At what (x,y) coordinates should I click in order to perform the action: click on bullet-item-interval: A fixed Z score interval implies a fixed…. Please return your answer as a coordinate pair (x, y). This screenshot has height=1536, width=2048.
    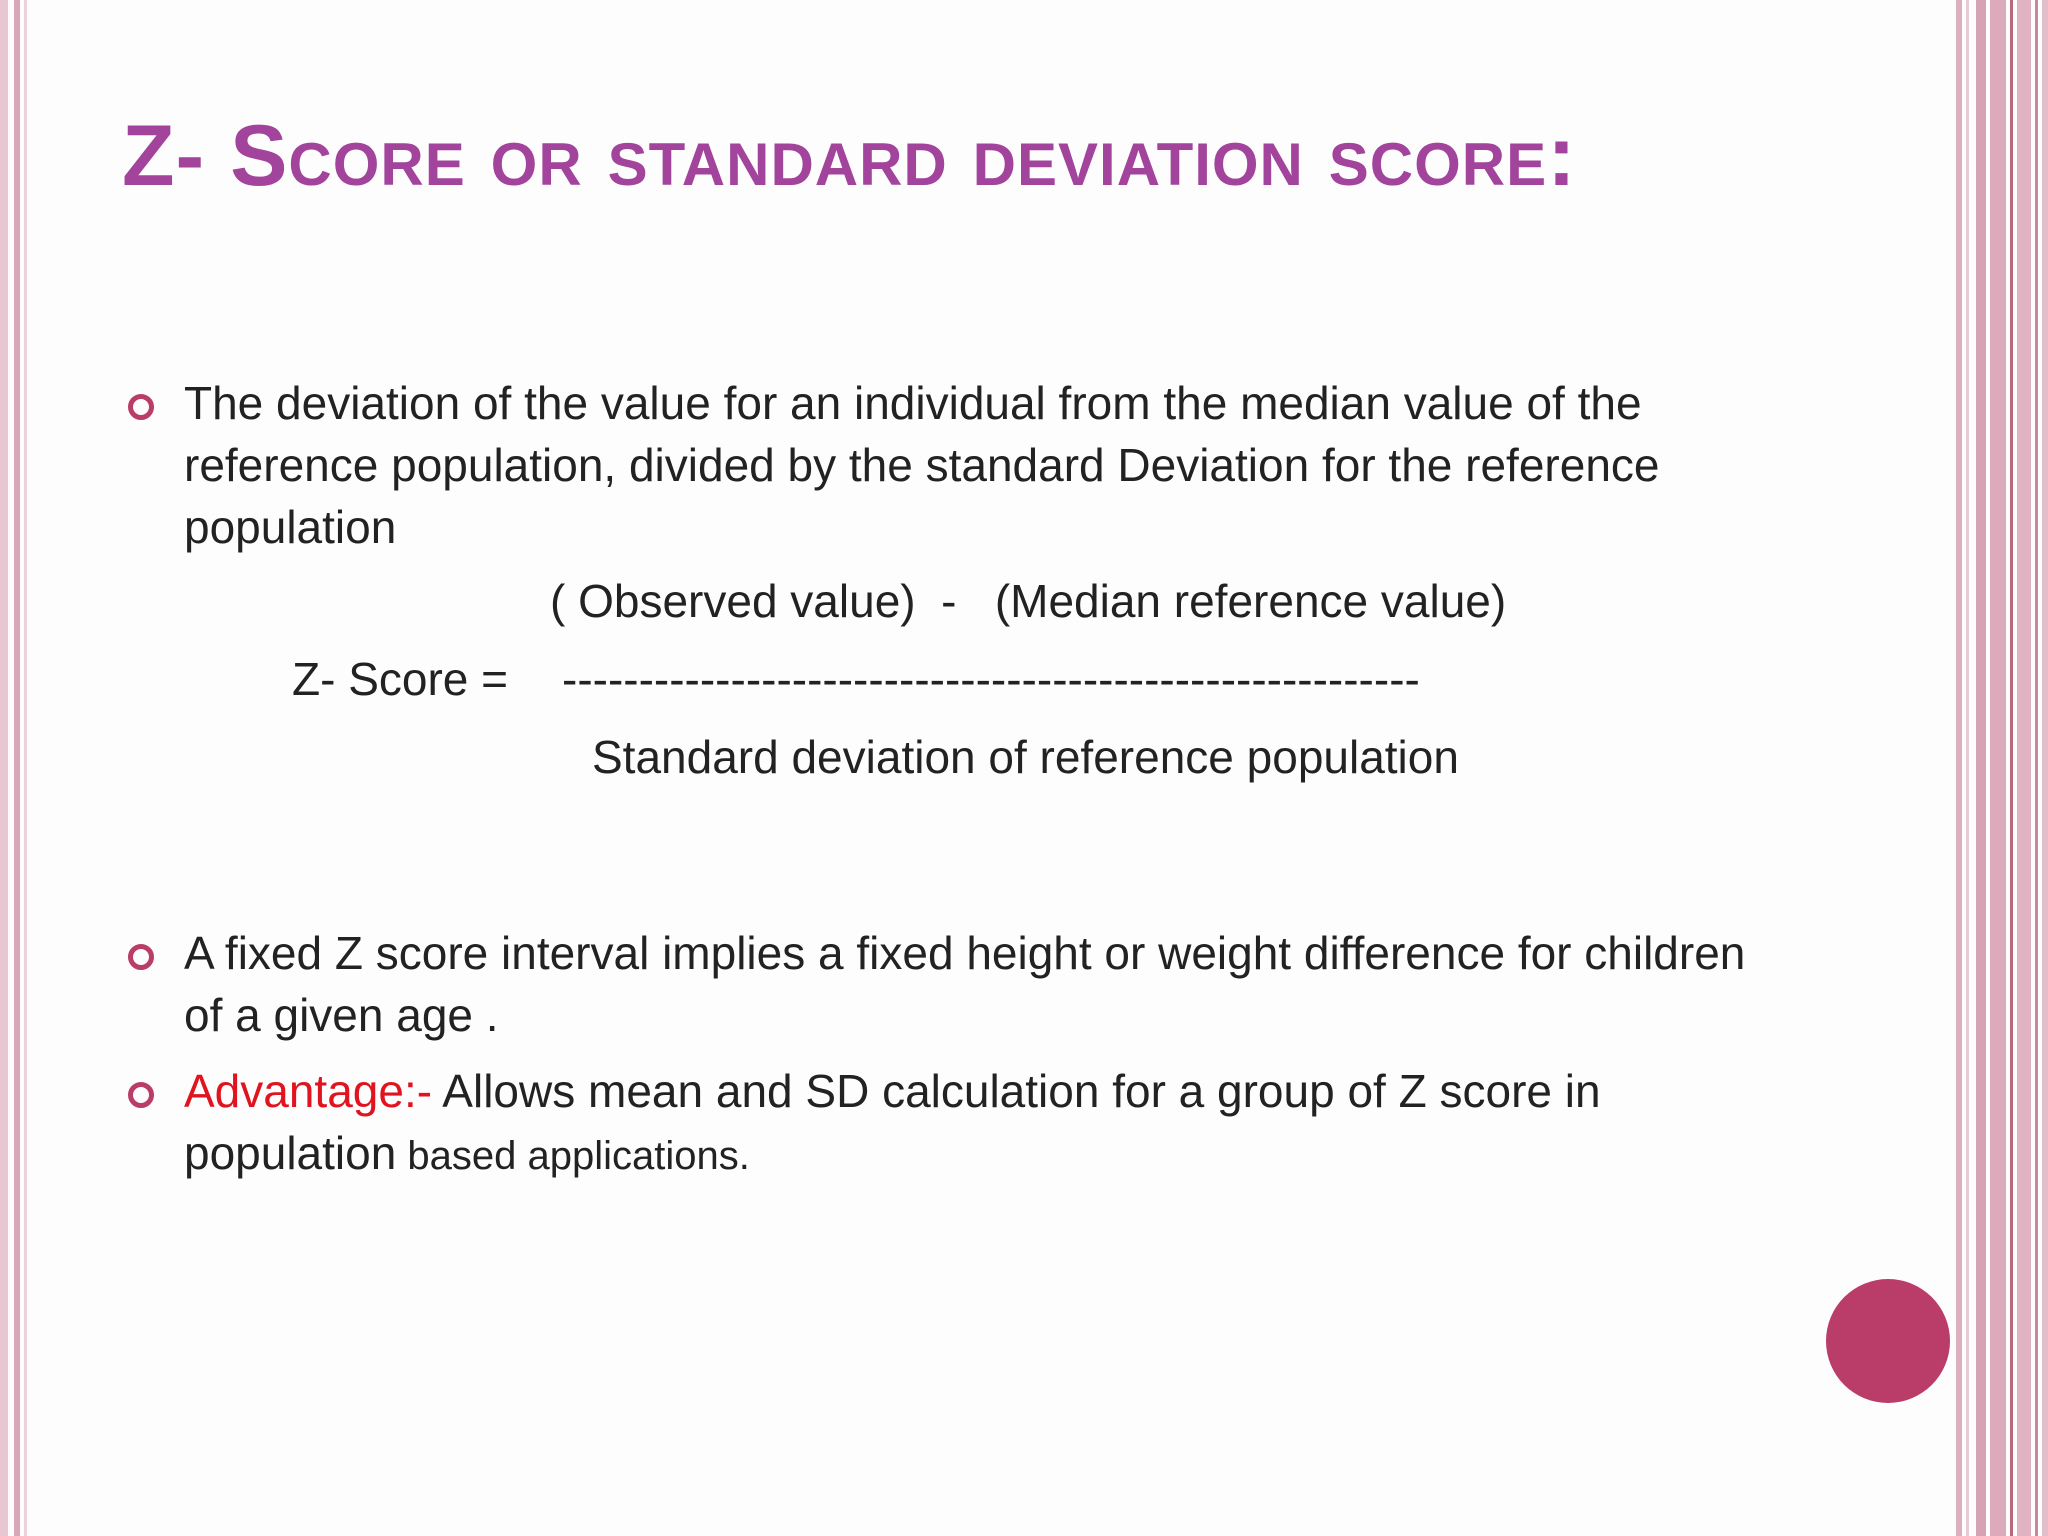
    Looking at the image, I should click on (942, 984).